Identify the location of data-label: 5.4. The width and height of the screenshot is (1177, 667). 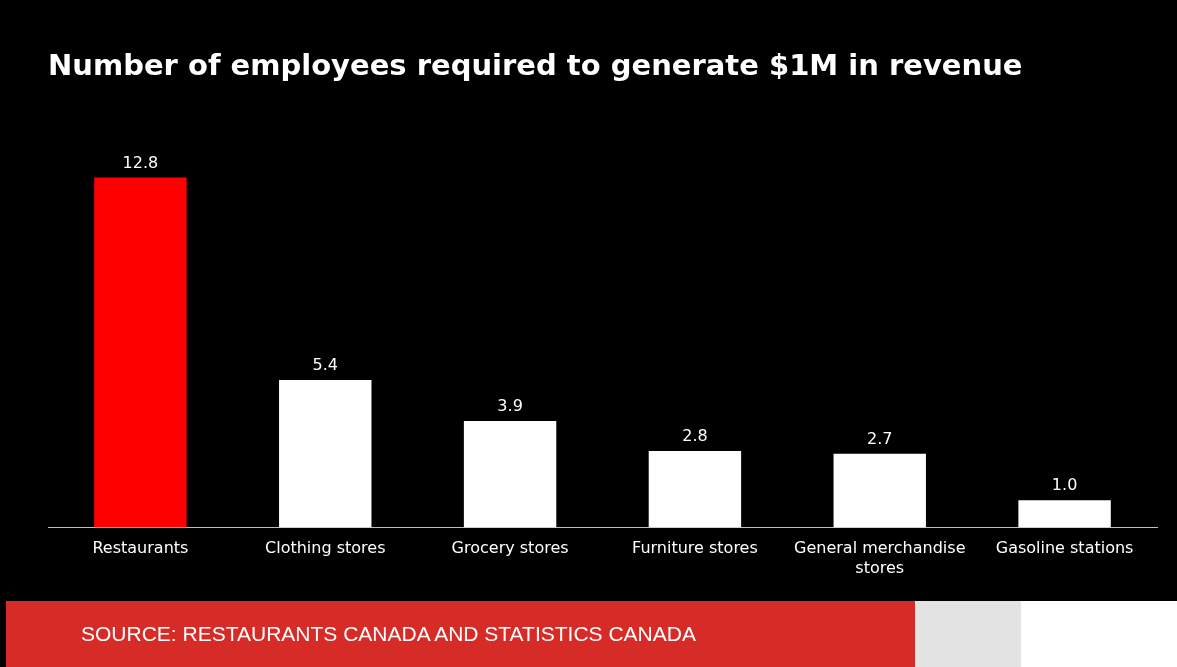
(325, 365).